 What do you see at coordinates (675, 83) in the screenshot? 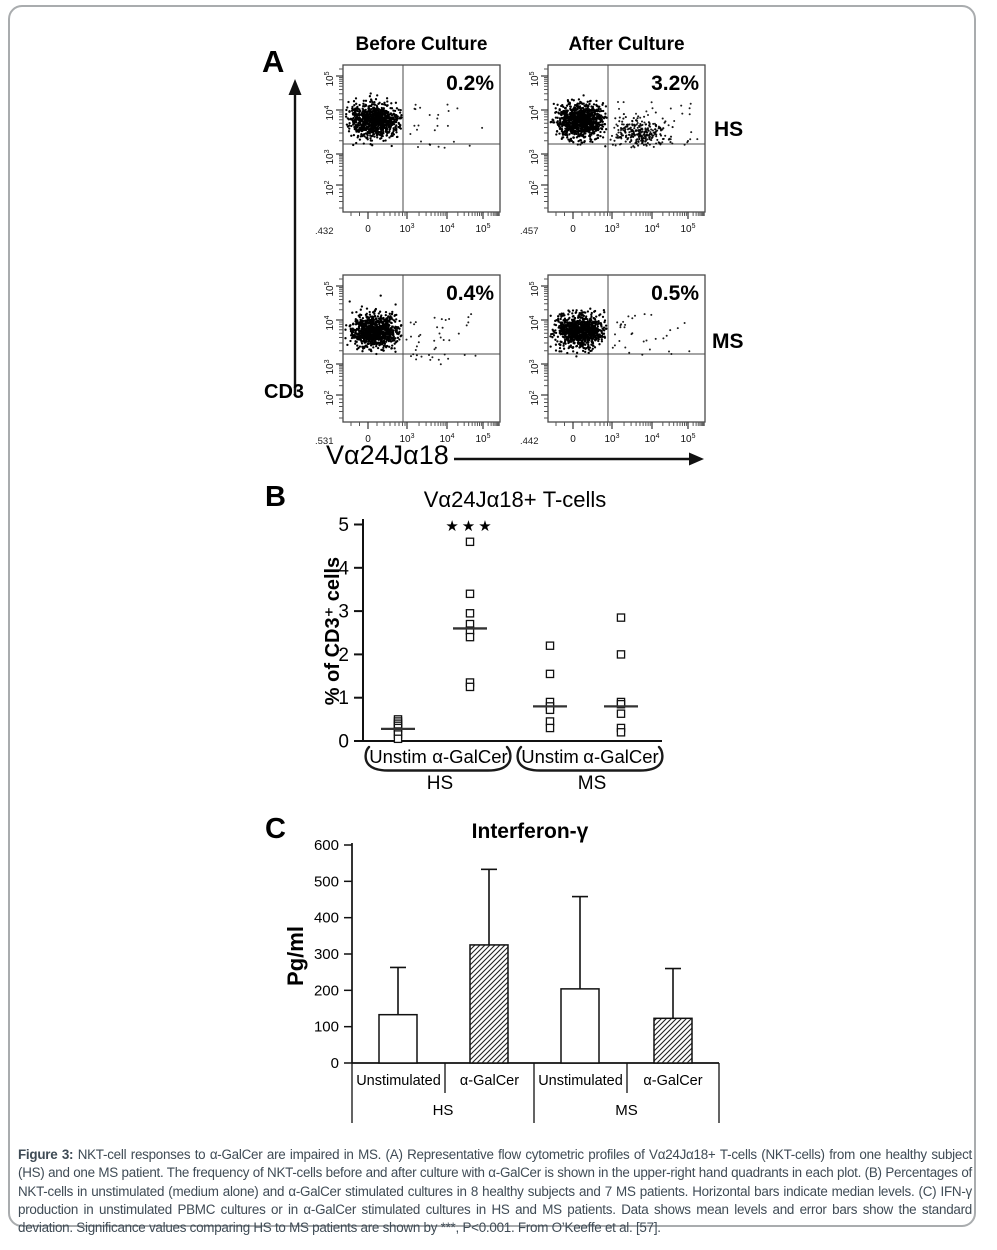
I see `quadrant-percentage: 3.2%` at bounding box center [675, 83].